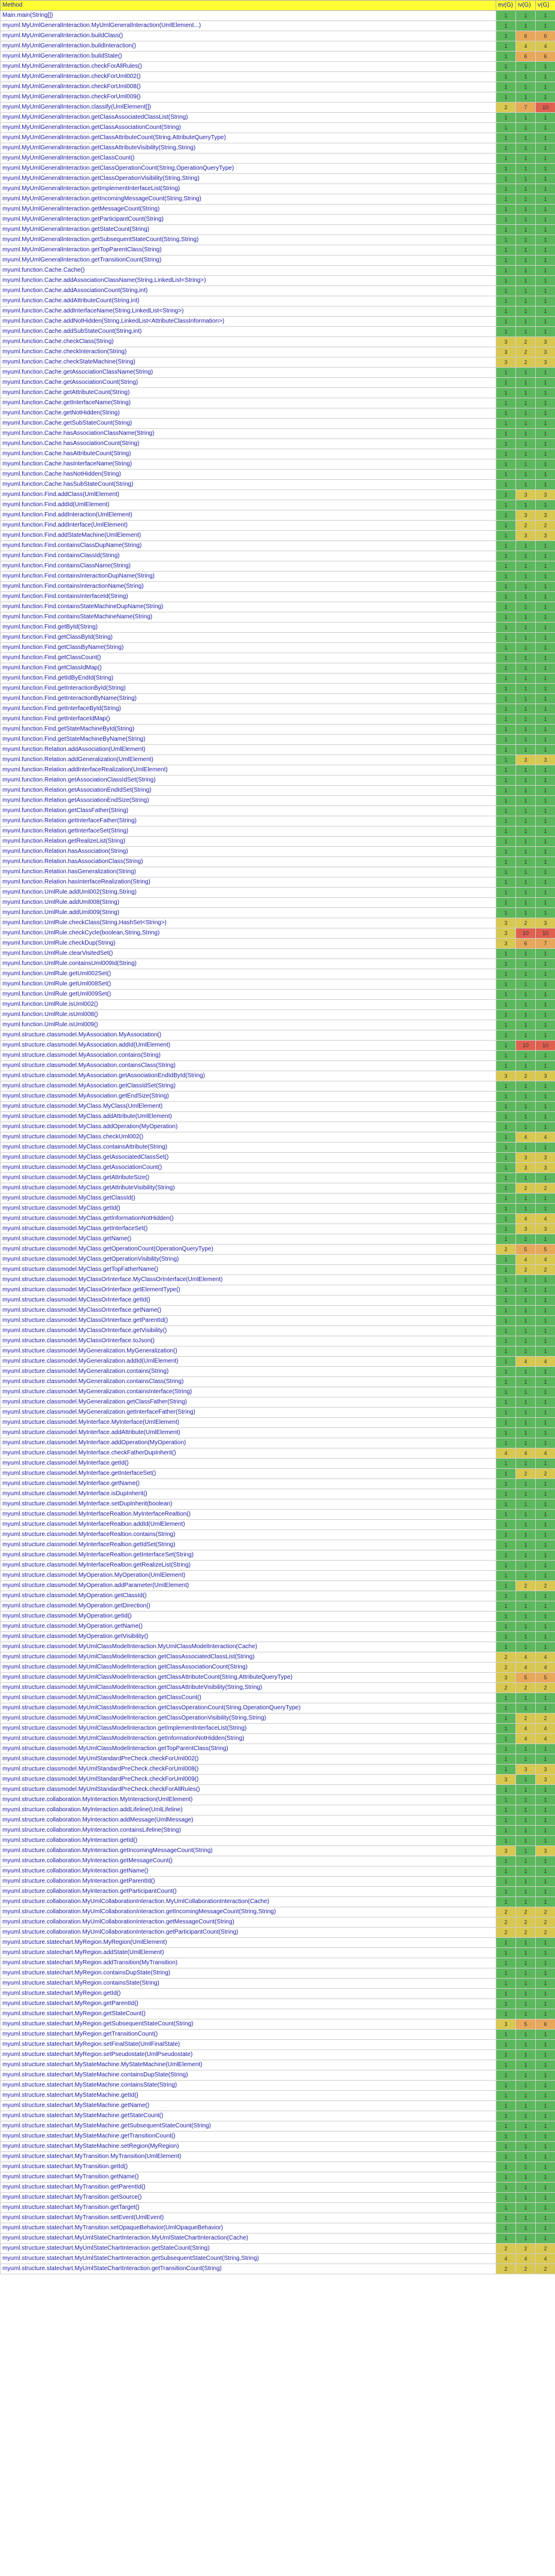  Describe the element at coordinates (248, 1015) in the screenshot. I see `method-cell: myuml.function.UmlRule.isUml008()` at that location.